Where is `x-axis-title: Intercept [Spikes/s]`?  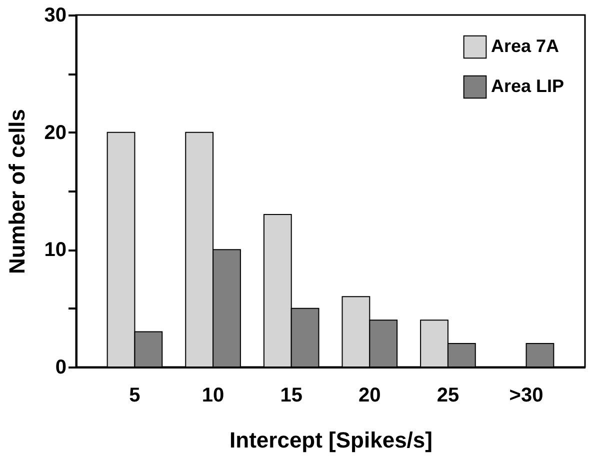
x-axis-title: Intercept [Spikes/s] is located at coordinates (331, 440).